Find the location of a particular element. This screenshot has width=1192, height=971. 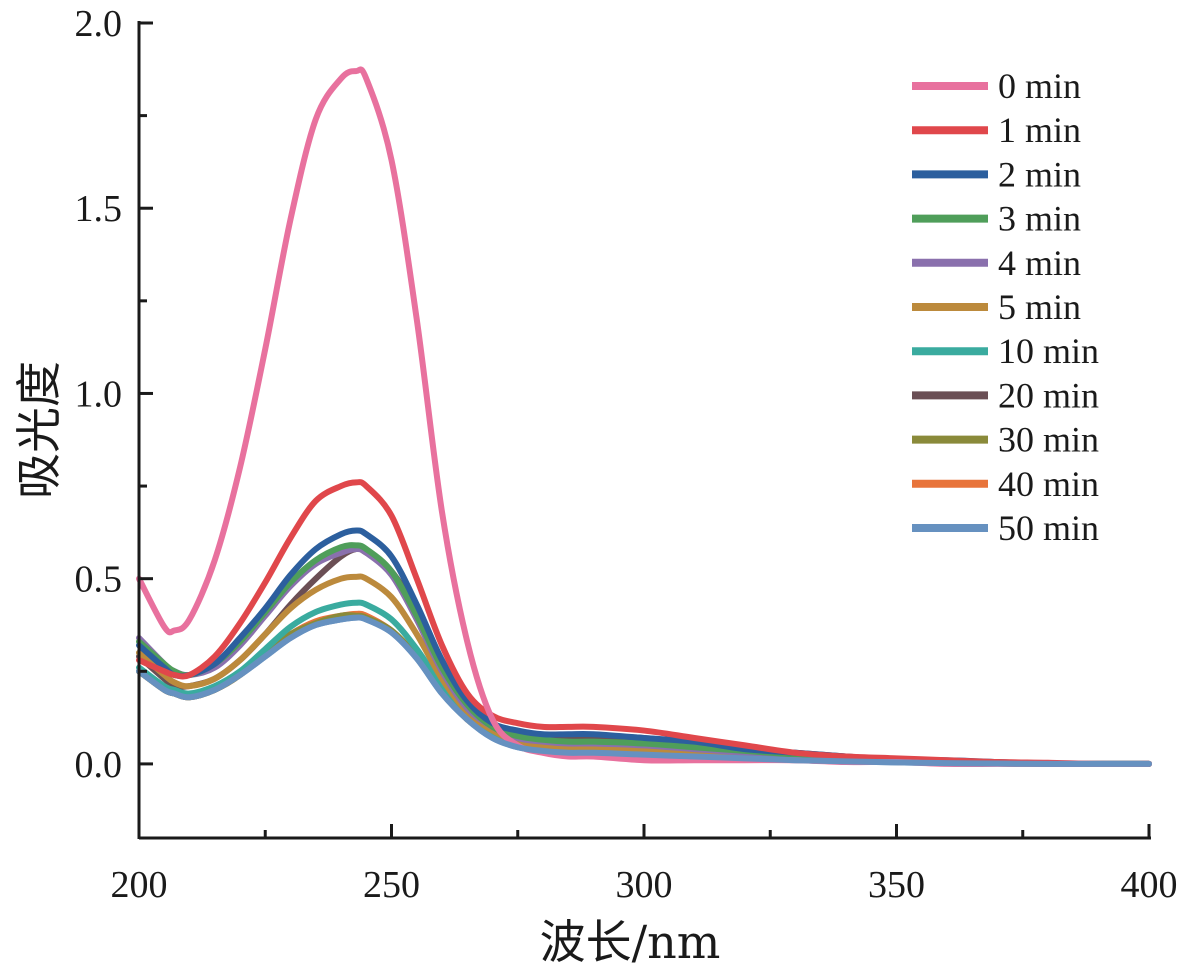

y-tick-label: 1.0 is located at coordinates (99, 394).